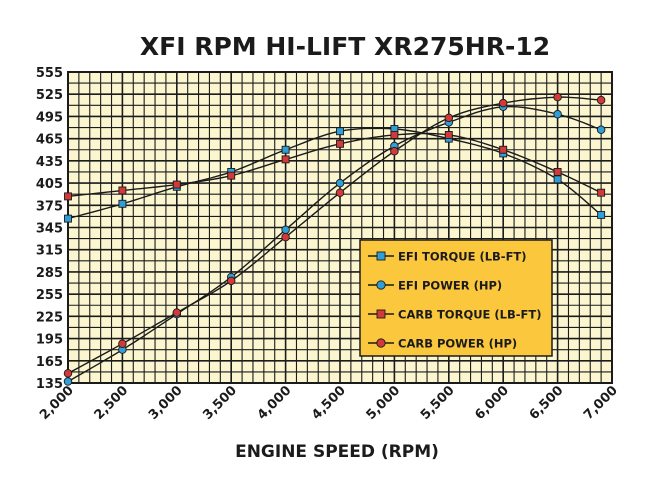 The width and height of the screenshot is (660, 495). Describe the element at coordinates (547, 403) in the screenshot. I see `x-tick-label: 6,500` at that location.